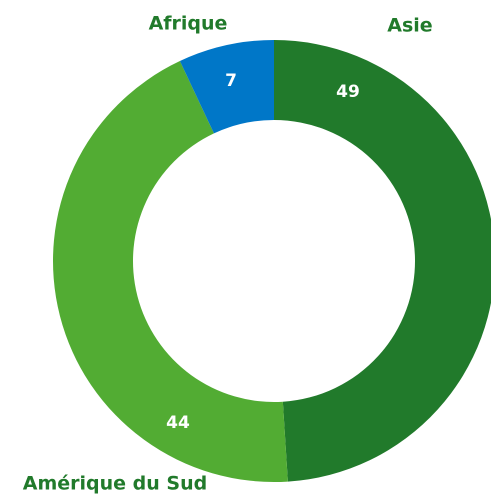 Image resolution: width=491 pixels, height=497 pixels. Describe the element at coordinates (409, 26) in the screenshot. I see `category-label: Asie` at that location.